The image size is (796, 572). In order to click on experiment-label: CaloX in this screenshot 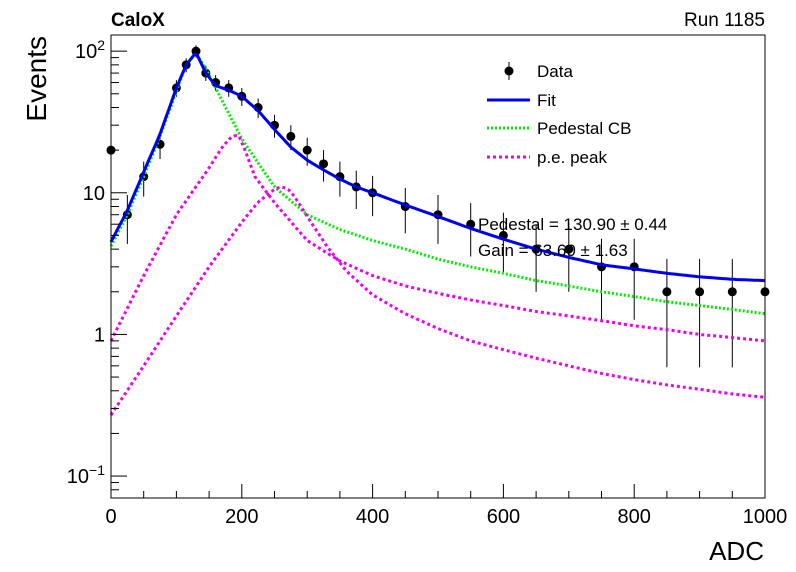, I will do `click(138, 20)`.